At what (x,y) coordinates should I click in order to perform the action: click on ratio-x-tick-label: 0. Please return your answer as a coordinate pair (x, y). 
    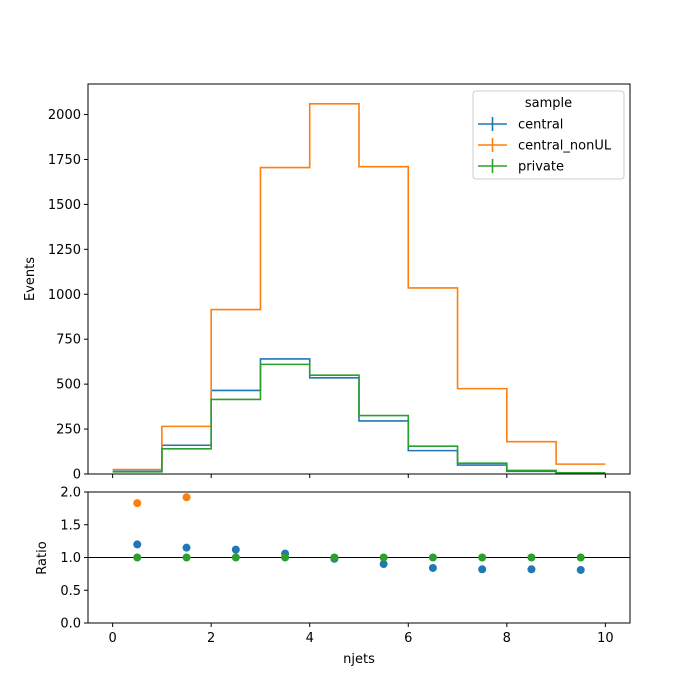
    Looking at the image, I should click on (112, 638).